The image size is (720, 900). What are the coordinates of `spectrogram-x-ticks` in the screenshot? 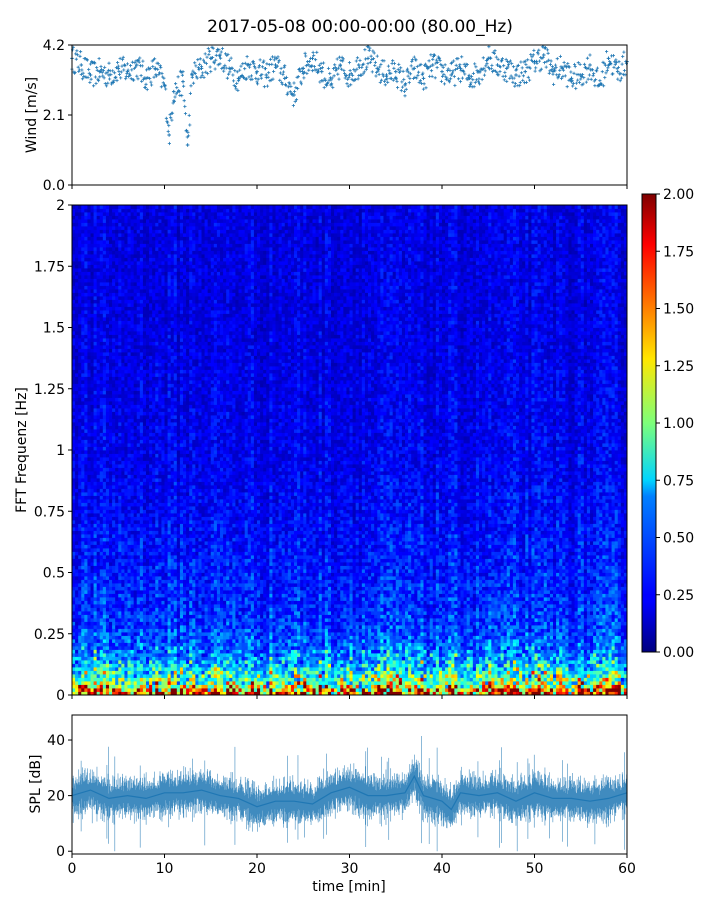 It's located at (349, 697).